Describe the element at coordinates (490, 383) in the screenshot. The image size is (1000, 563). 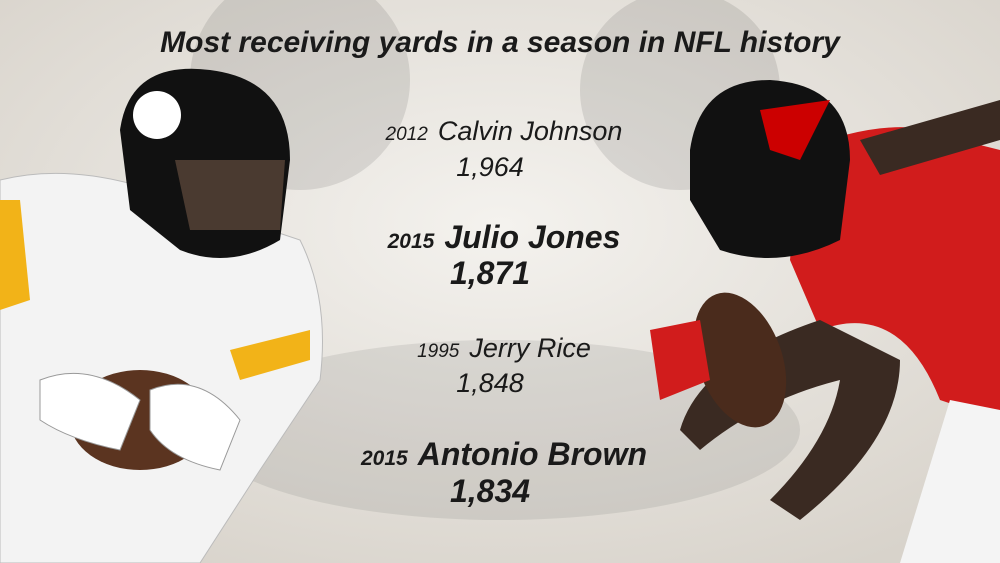
I see `yards: 1,848` at that location.